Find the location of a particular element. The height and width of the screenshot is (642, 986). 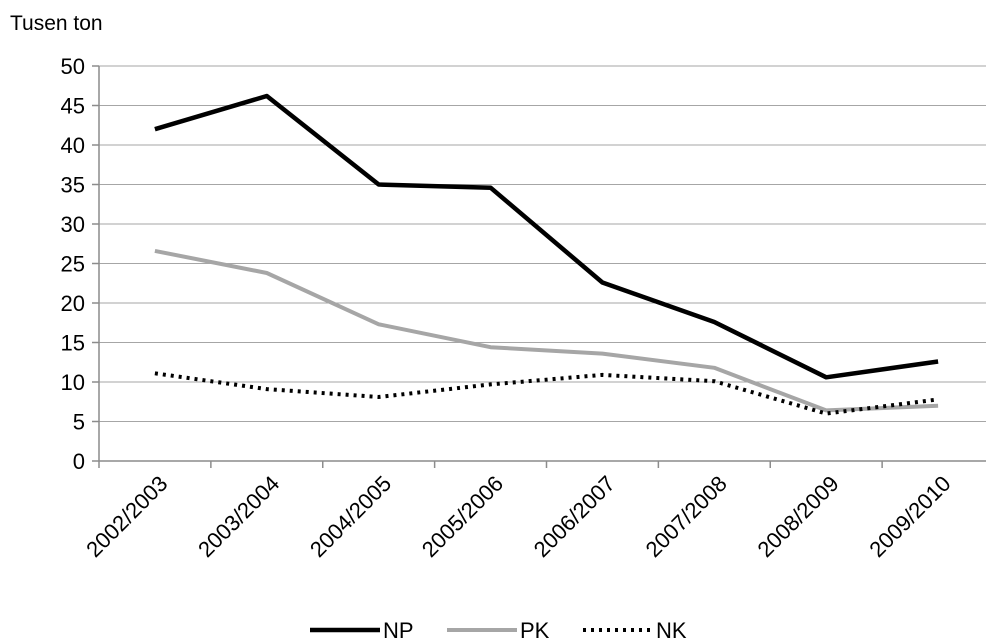

x-tick-label: 2006/2007 is located at coordinates (574, 516).